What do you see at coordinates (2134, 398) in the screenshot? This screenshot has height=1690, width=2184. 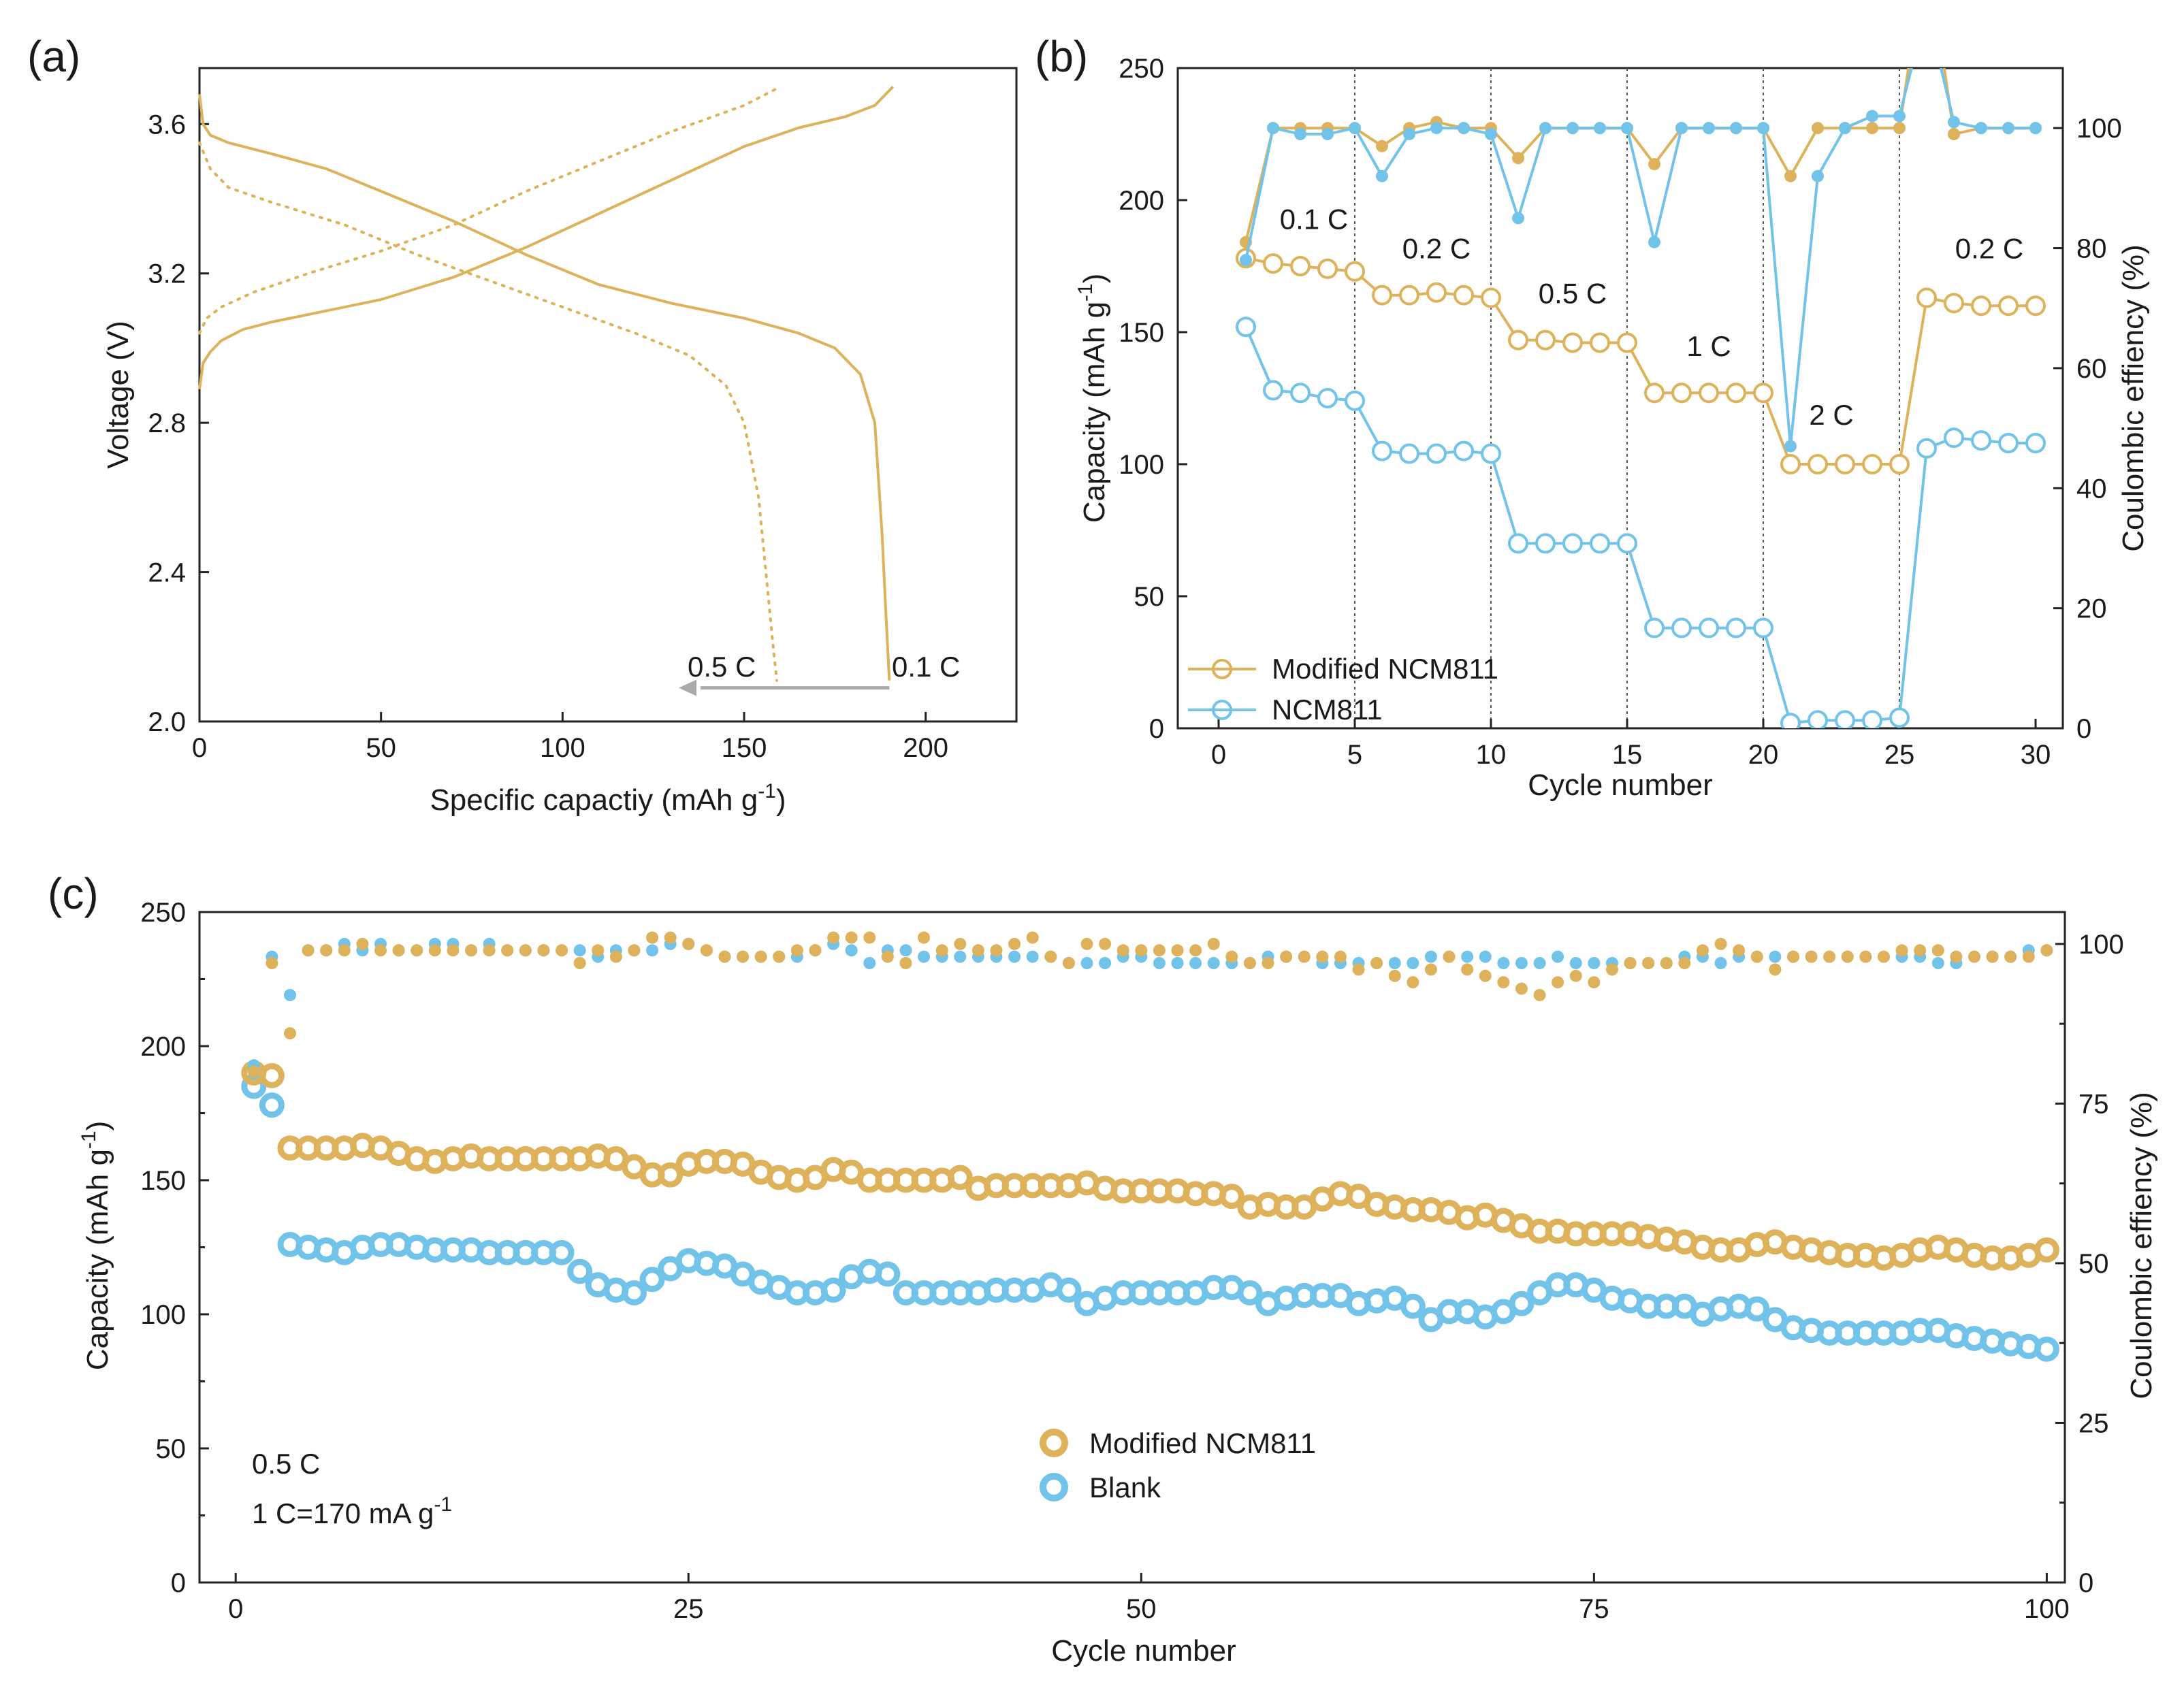 I see `chart-b-ylabel-right: Coulombic effiency (%)` at bounding box center [2134, 398].